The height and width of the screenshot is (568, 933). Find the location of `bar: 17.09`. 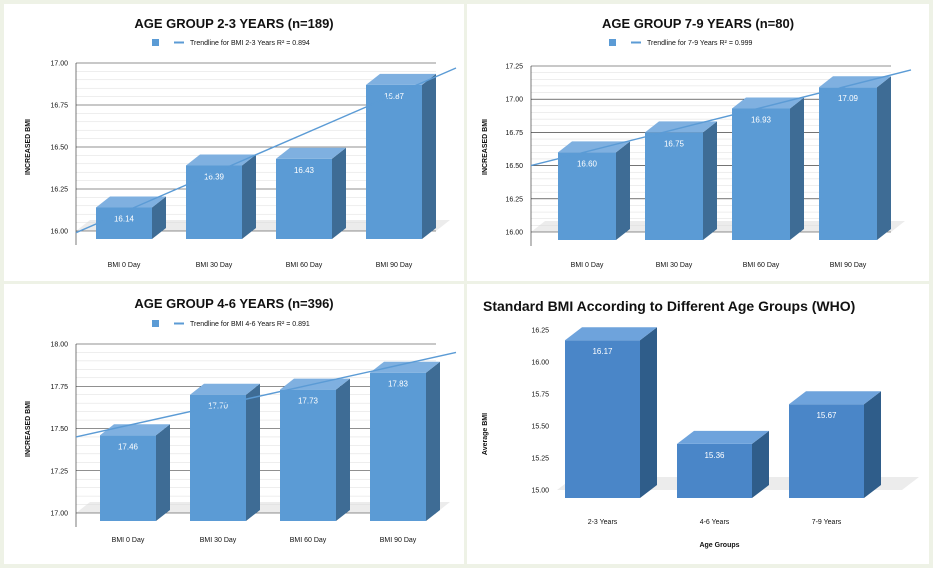

bar: 17.09 is located at coordinates (855, 158).